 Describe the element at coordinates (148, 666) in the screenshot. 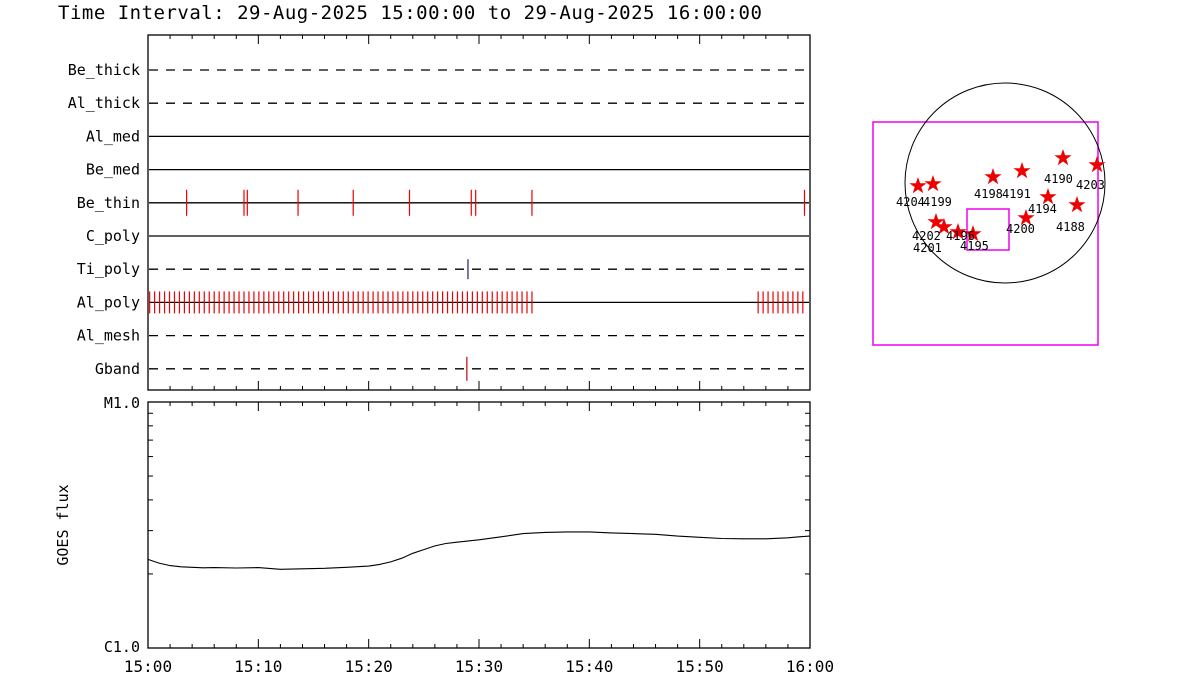

I see `x-axis-tick-label: 15:00` at that location.